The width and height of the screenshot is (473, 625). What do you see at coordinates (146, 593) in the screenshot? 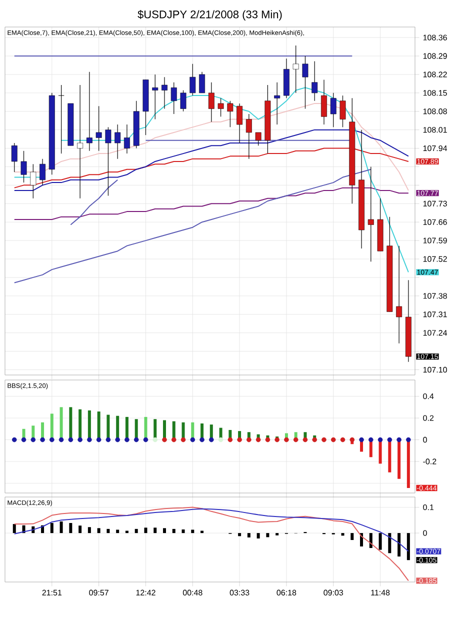
I see `x-tick-label: 12:42` at bounding box center [146, 593].